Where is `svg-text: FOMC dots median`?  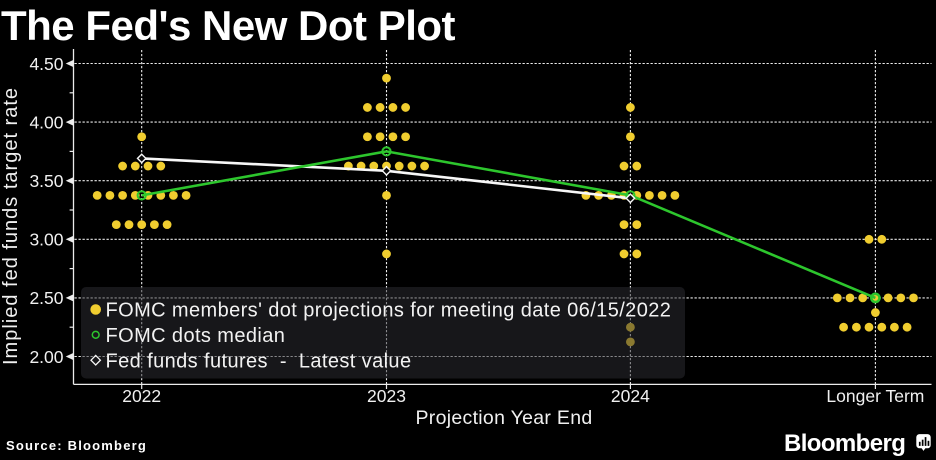
svg-text: FOMC dots median is located at coordinates (196, 336).